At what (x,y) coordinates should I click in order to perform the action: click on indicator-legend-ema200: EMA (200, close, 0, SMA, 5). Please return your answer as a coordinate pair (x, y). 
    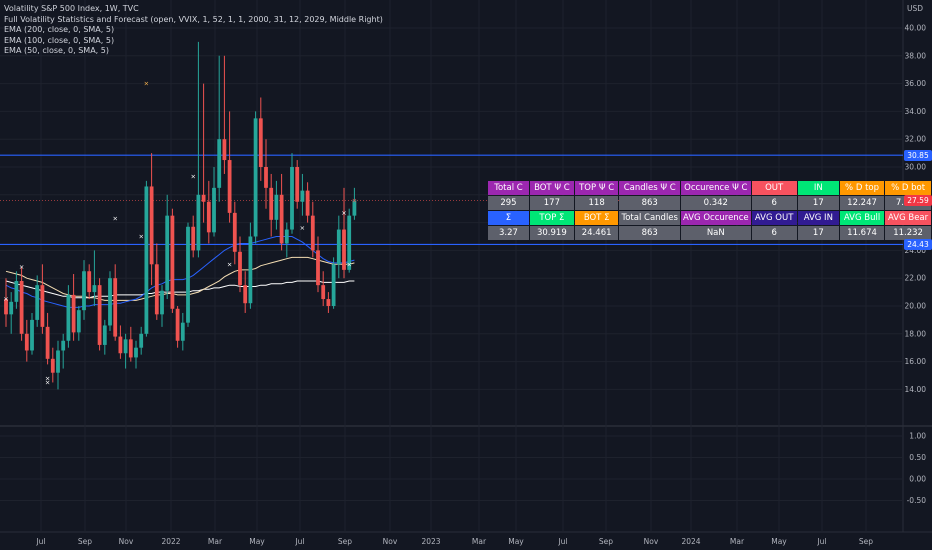
    Looking at the image, I should click on (59, 29).